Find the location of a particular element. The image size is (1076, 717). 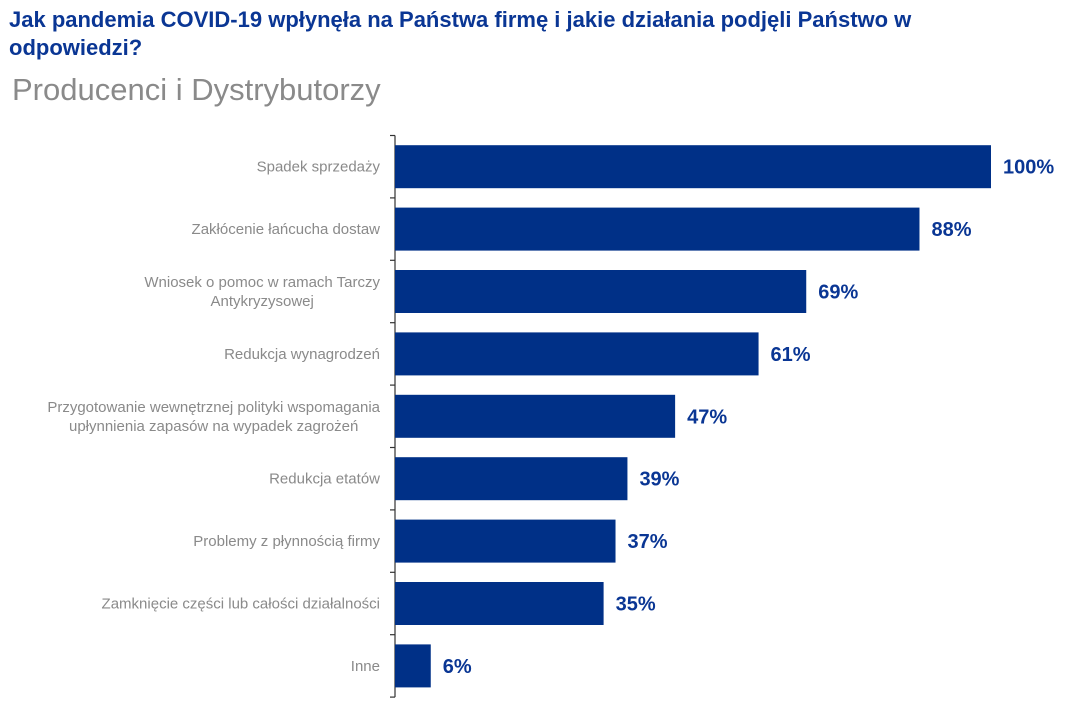

data-label: 39% is located at coordinates (659, 480).